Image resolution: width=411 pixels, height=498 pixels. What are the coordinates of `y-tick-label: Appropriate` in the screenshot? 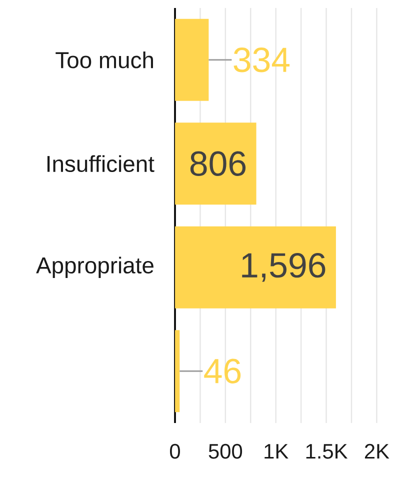 It's located at (95, 267).